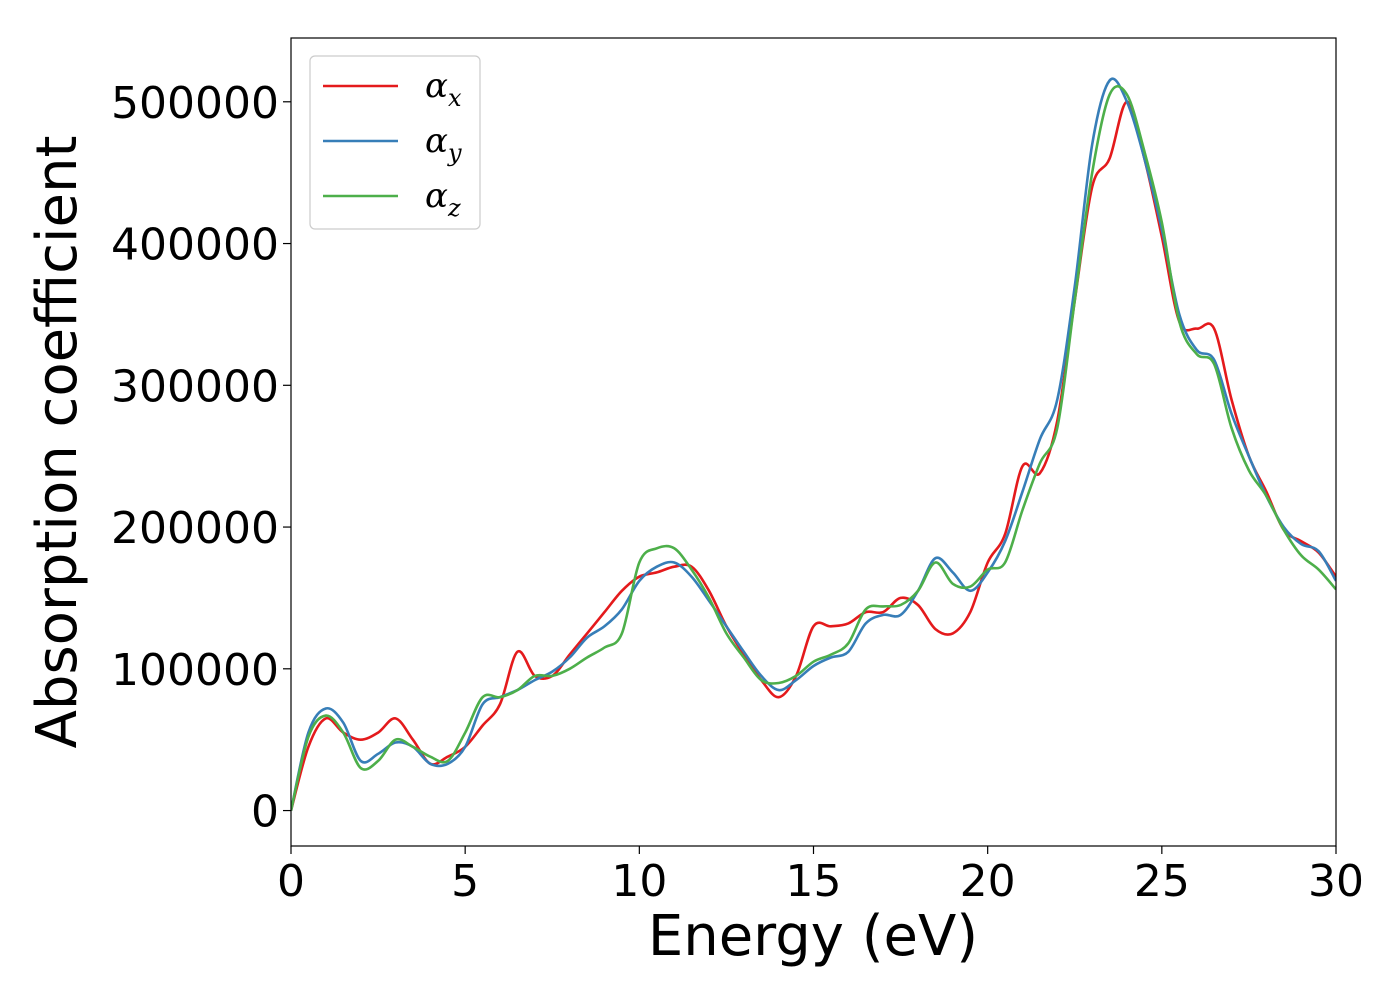 This screenshot has height=1000, width=1400. What do you see at coordinates (1336, 881) in the screenshot?
I see `x-tick-label: 30` at bounding box center [1336, 881].